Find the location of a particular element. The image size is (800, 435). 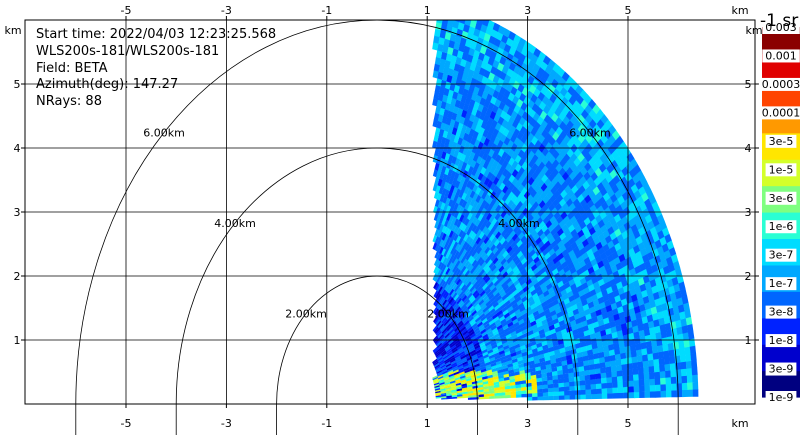

colorbar-label-bg is located at coordinates (781, 397).